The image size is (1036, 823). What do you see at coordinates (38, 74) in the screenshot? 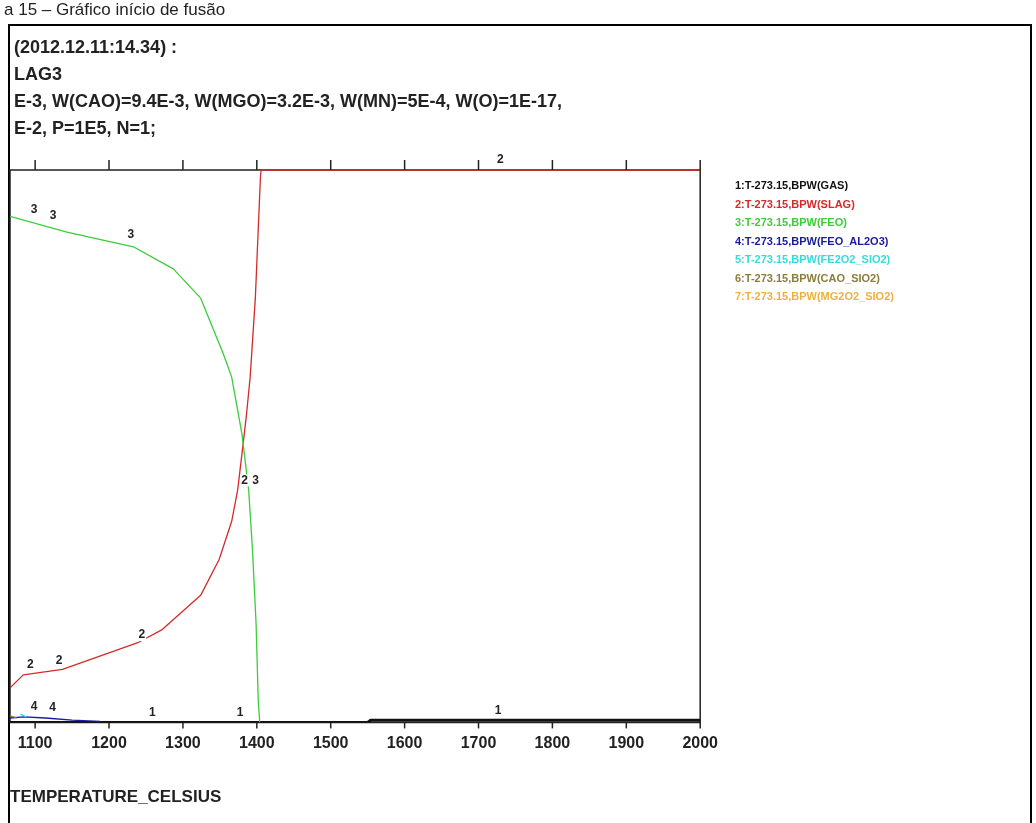
I see `text: LAG3` at bounding box center [38, 74].